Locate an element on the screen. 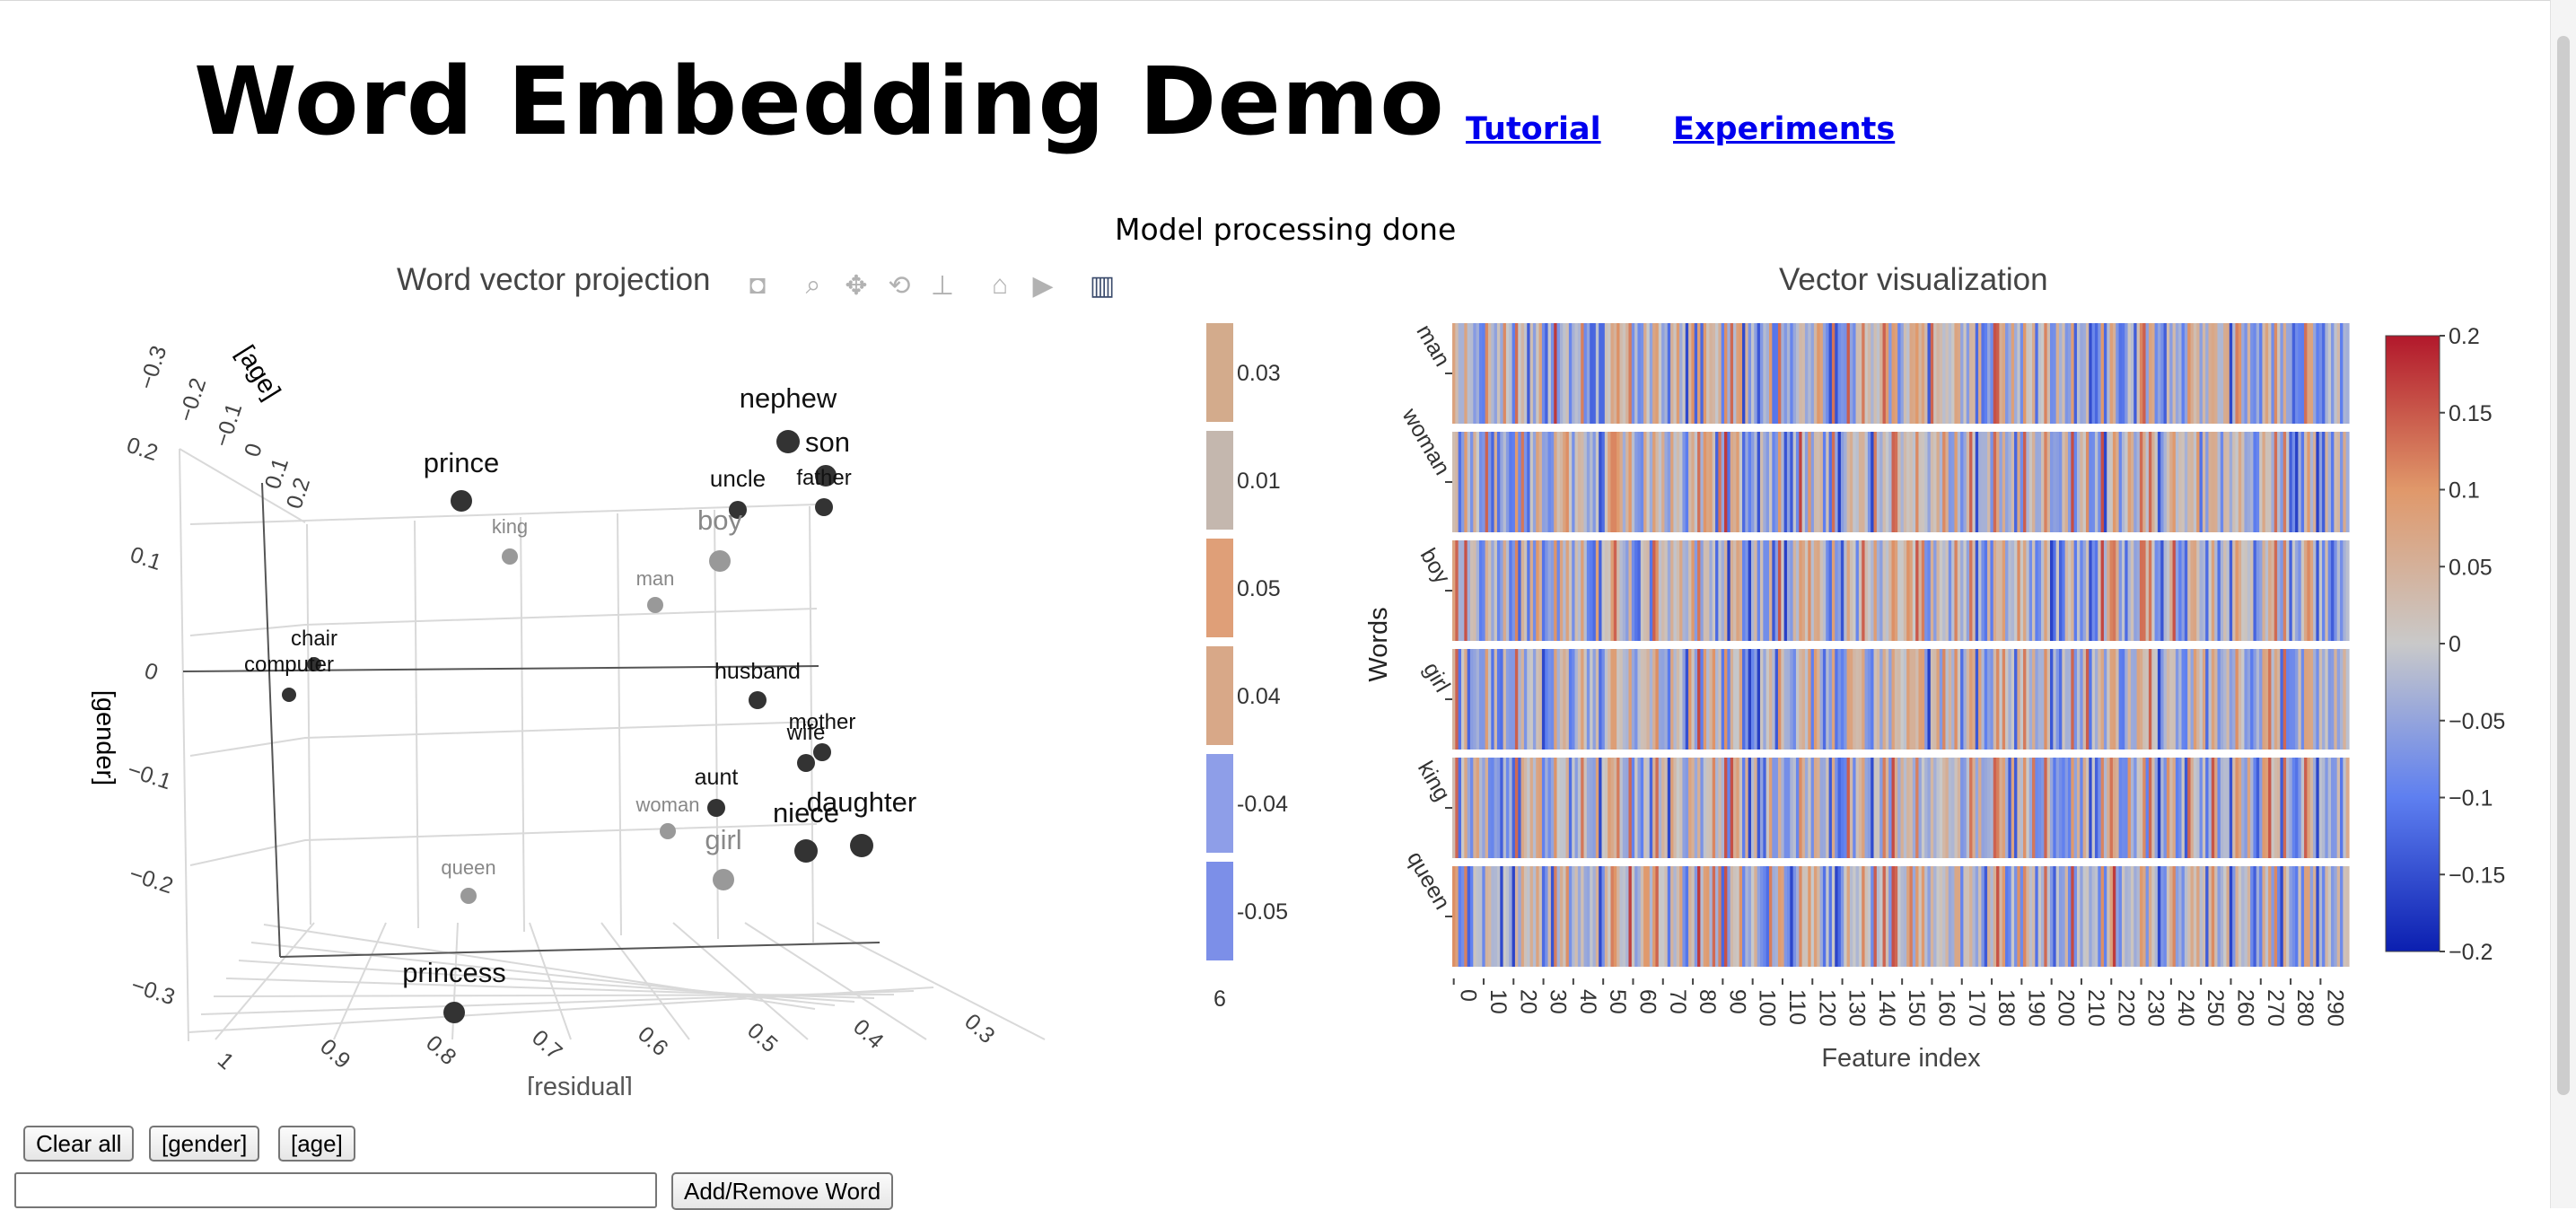 The width and height of the screenshot is (2576, 1210). y-tick-label: −0.1 is located at coordinates (150, 775).